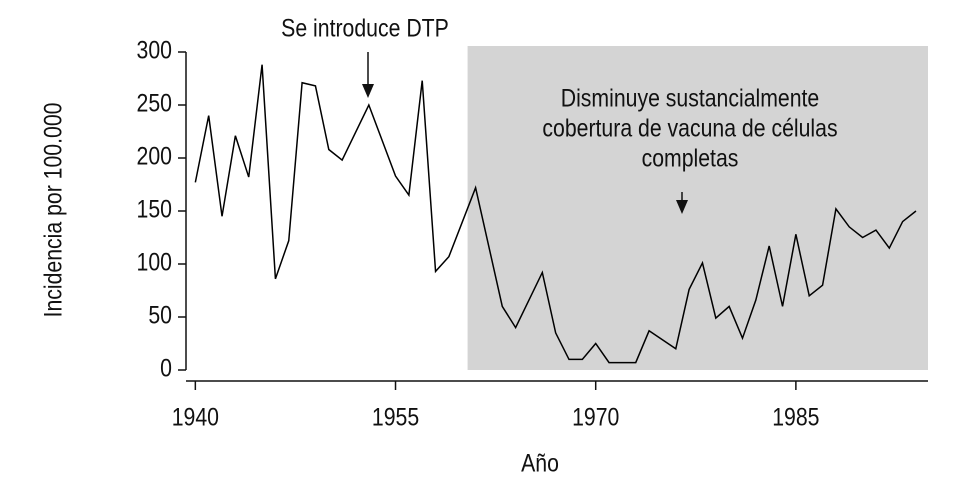 This screenshot has width=958, height=500. What do you see at coordinates (154, 50) in the screenshot?
I see `y-tick-label: 300` at bounding box center [154, 50].